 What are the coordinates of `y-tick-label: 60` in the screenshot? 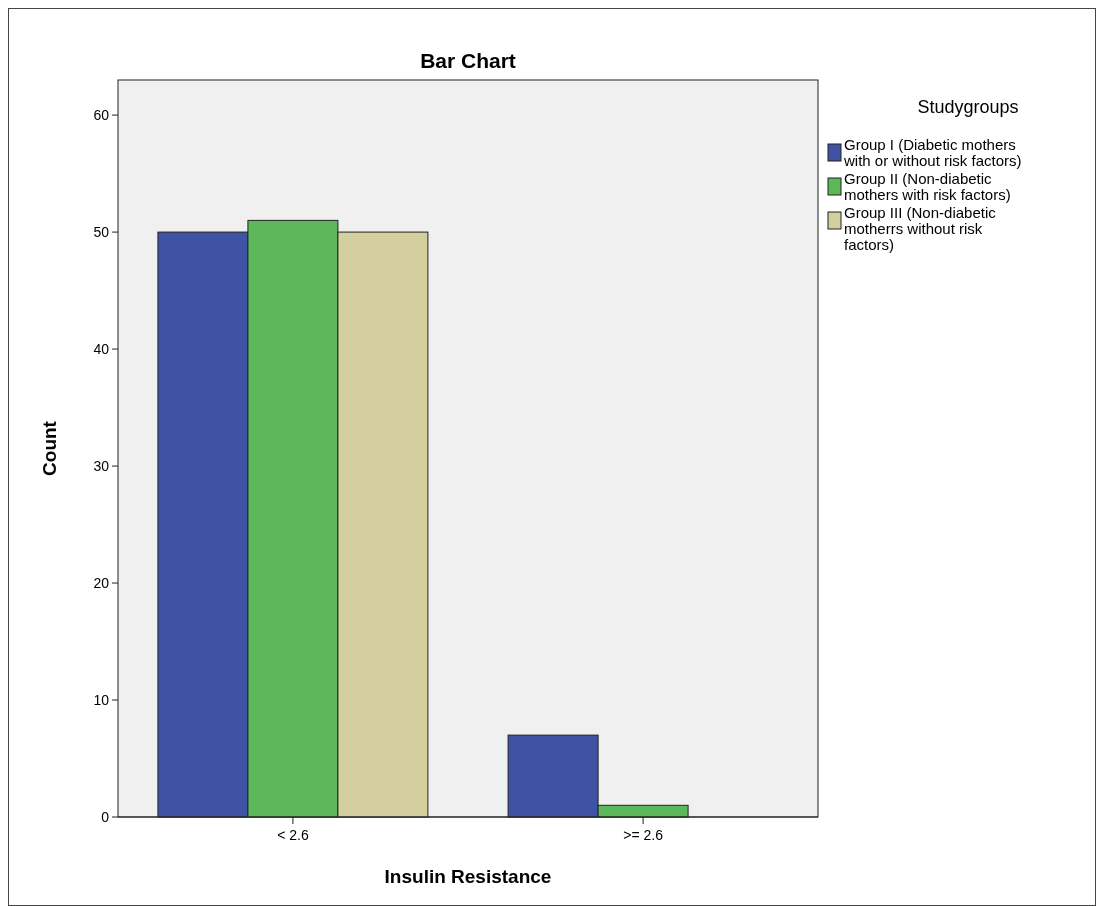 It's located at (101, 115).